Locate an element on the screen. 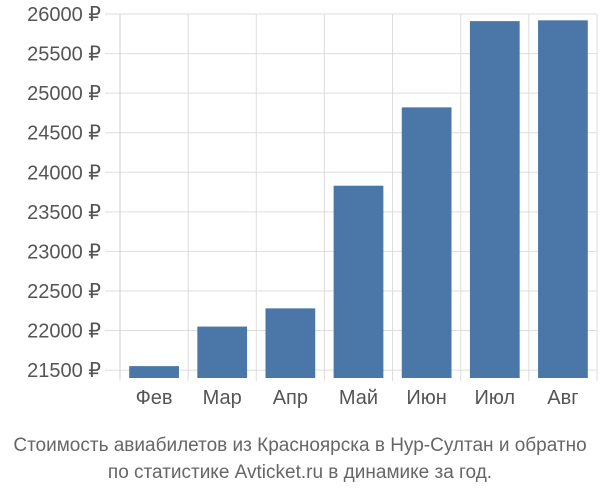  y-tick-label: 21500 ₽ is located at coordinates (64, 371).